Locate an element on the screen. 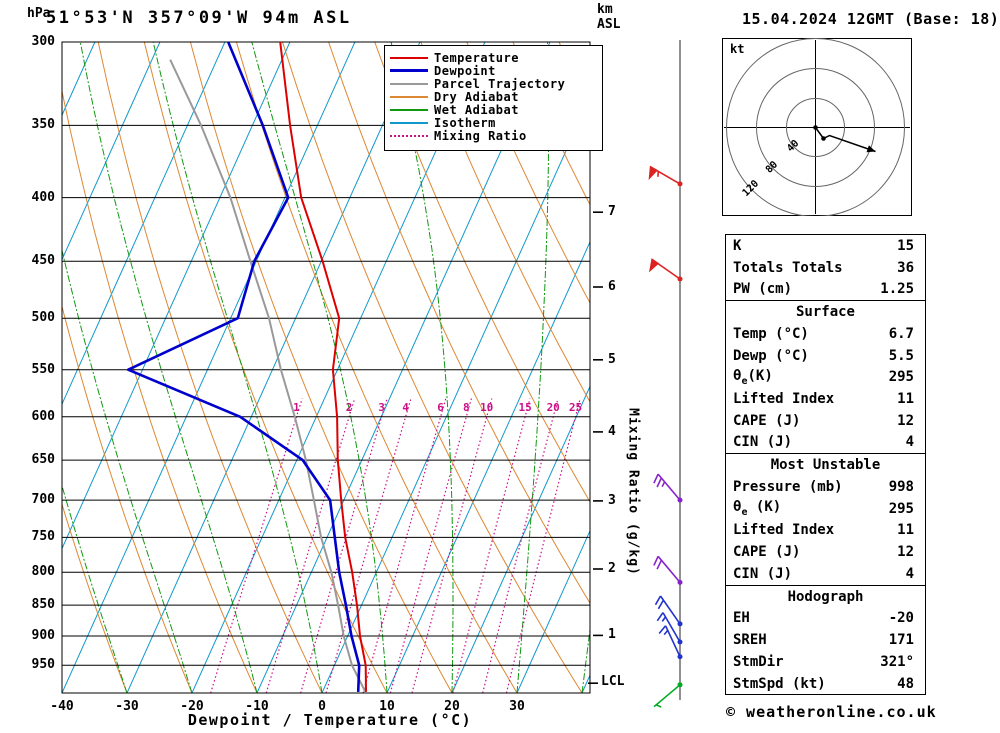 Image resolution: width=1000 pixels, height=733 pixels. table-row-value: 171 is located at coordinates (901, 640).